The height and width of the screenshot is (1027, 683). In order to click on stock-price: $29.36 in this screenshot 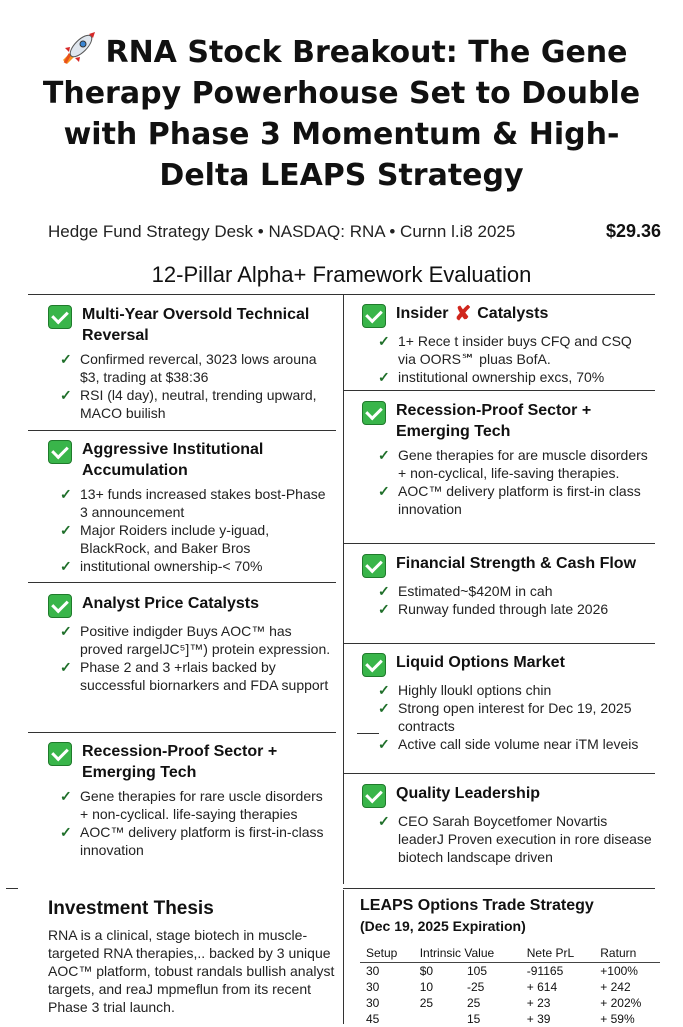, I will do `click(633, 231)`.